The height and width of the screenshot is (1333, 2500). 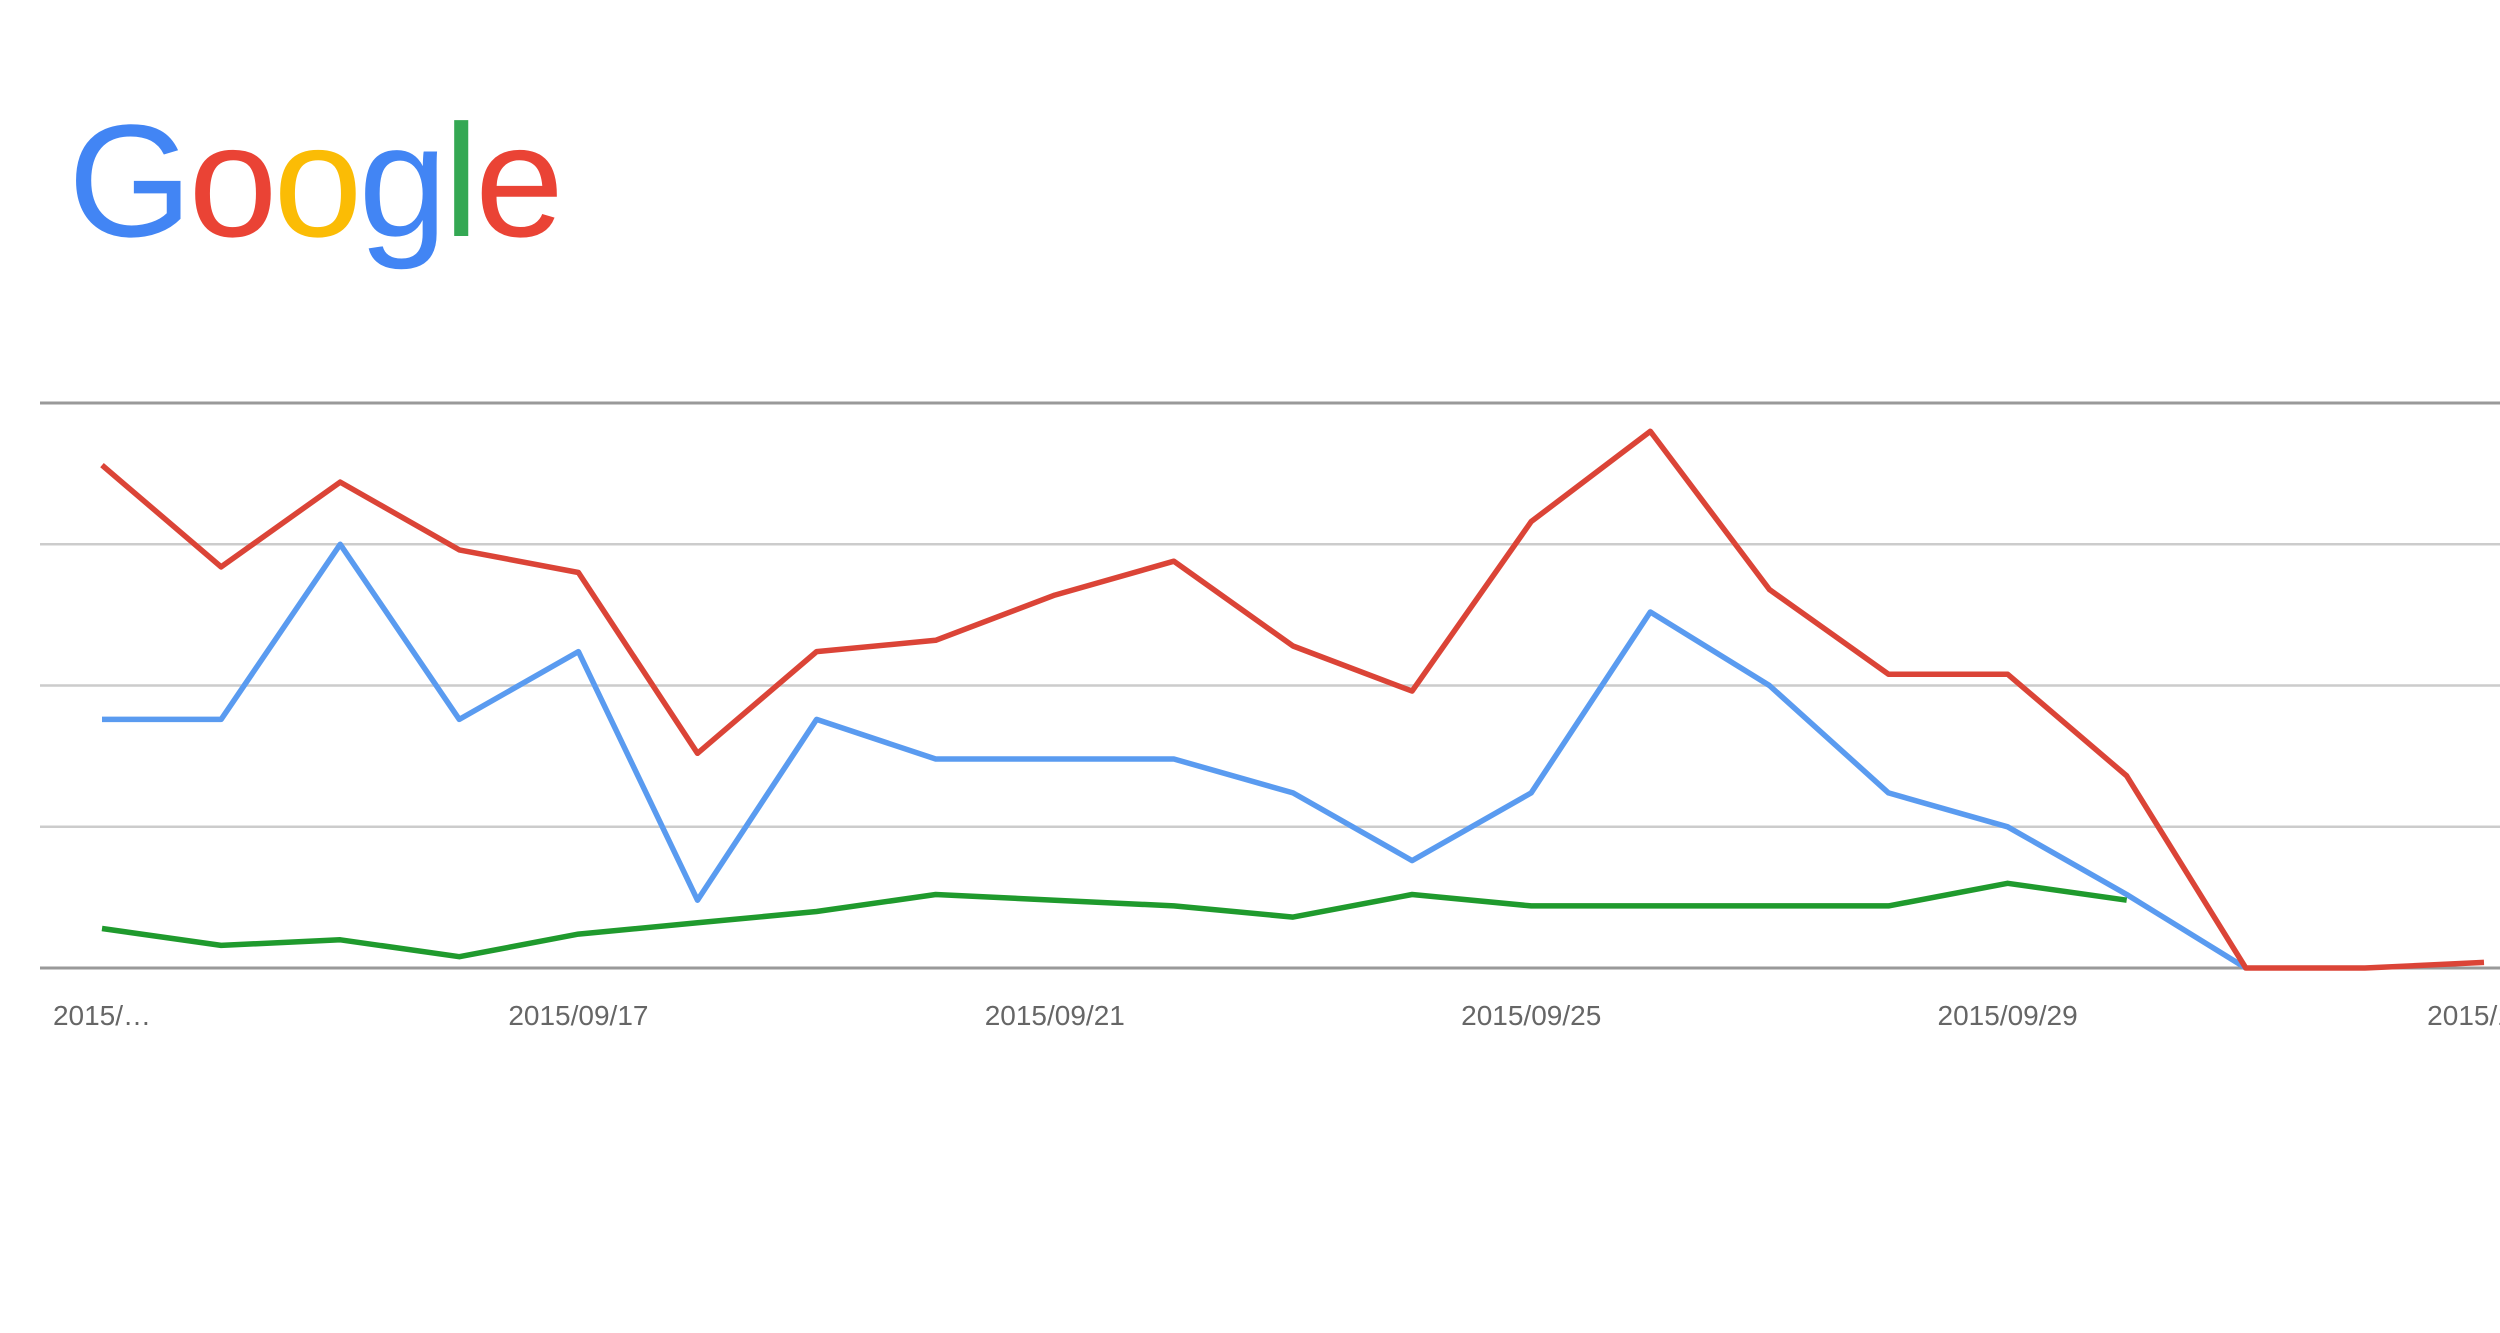 What do you see at coordinates (459, 180) in the screenshot?
I see `logo-letter: l` at bounding box center [459, 180].